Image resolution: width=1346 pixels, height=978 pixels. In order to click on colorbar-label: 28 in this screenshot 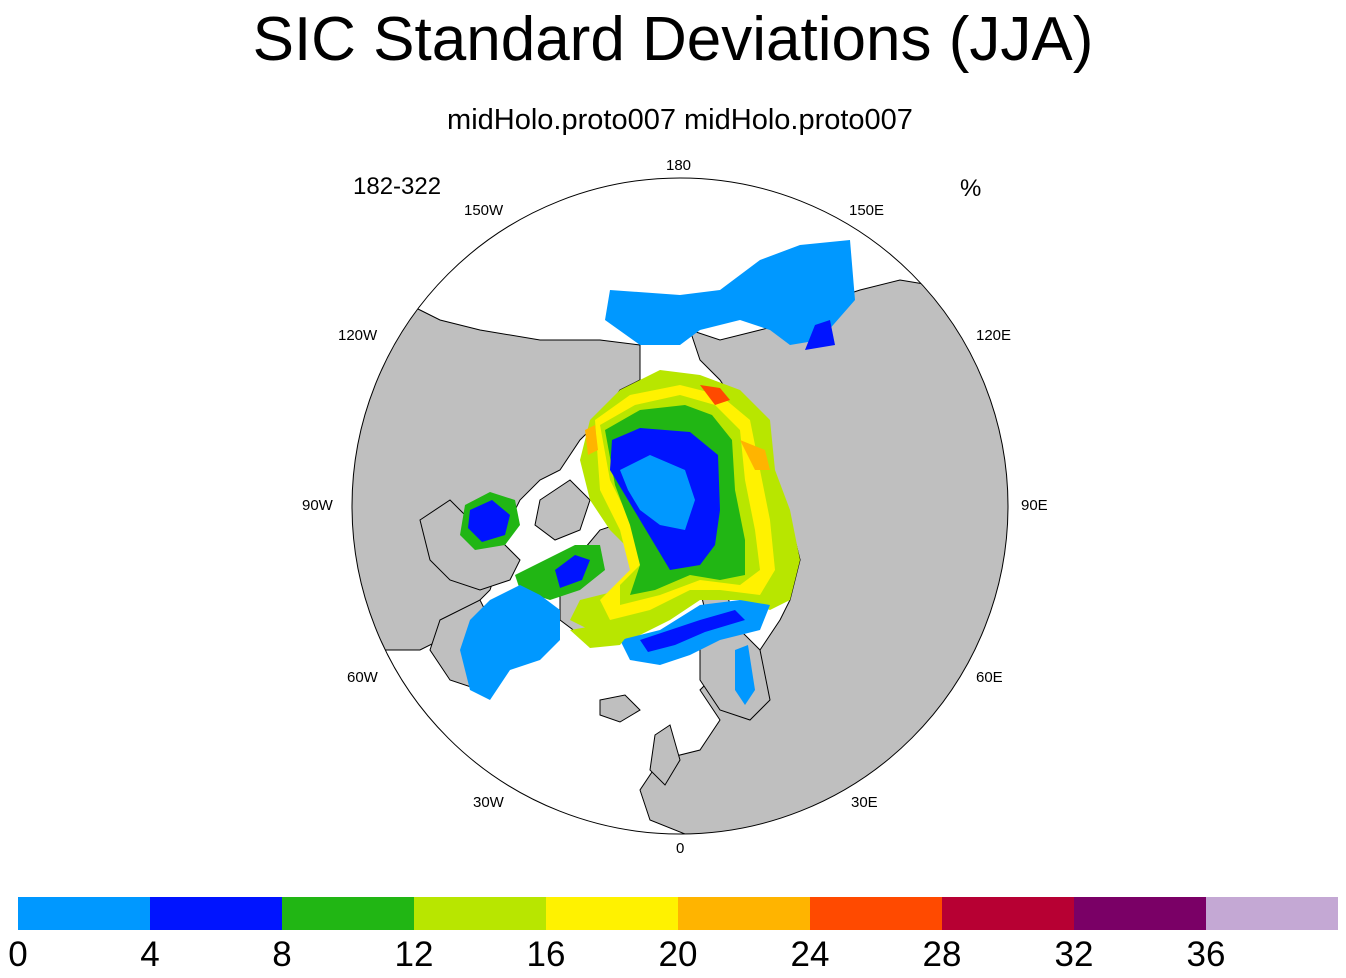, I will do `click(942, 954)`.